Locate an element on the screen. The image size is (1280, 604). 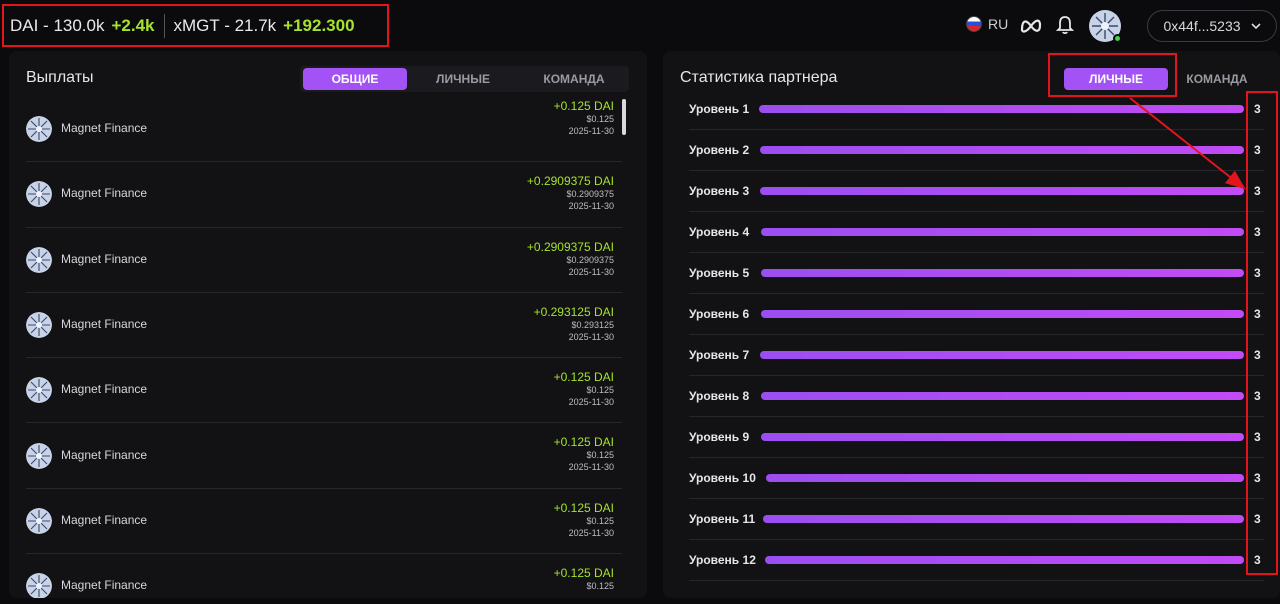
notification-bell-icon is located at coordinates (1065, 25).